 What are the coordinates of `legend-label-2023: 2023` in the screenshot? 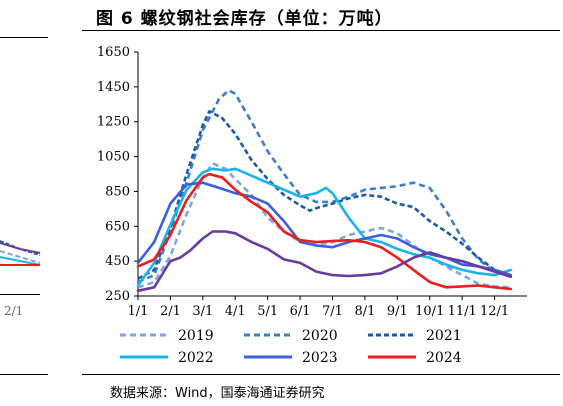 It's located at (320, 358).